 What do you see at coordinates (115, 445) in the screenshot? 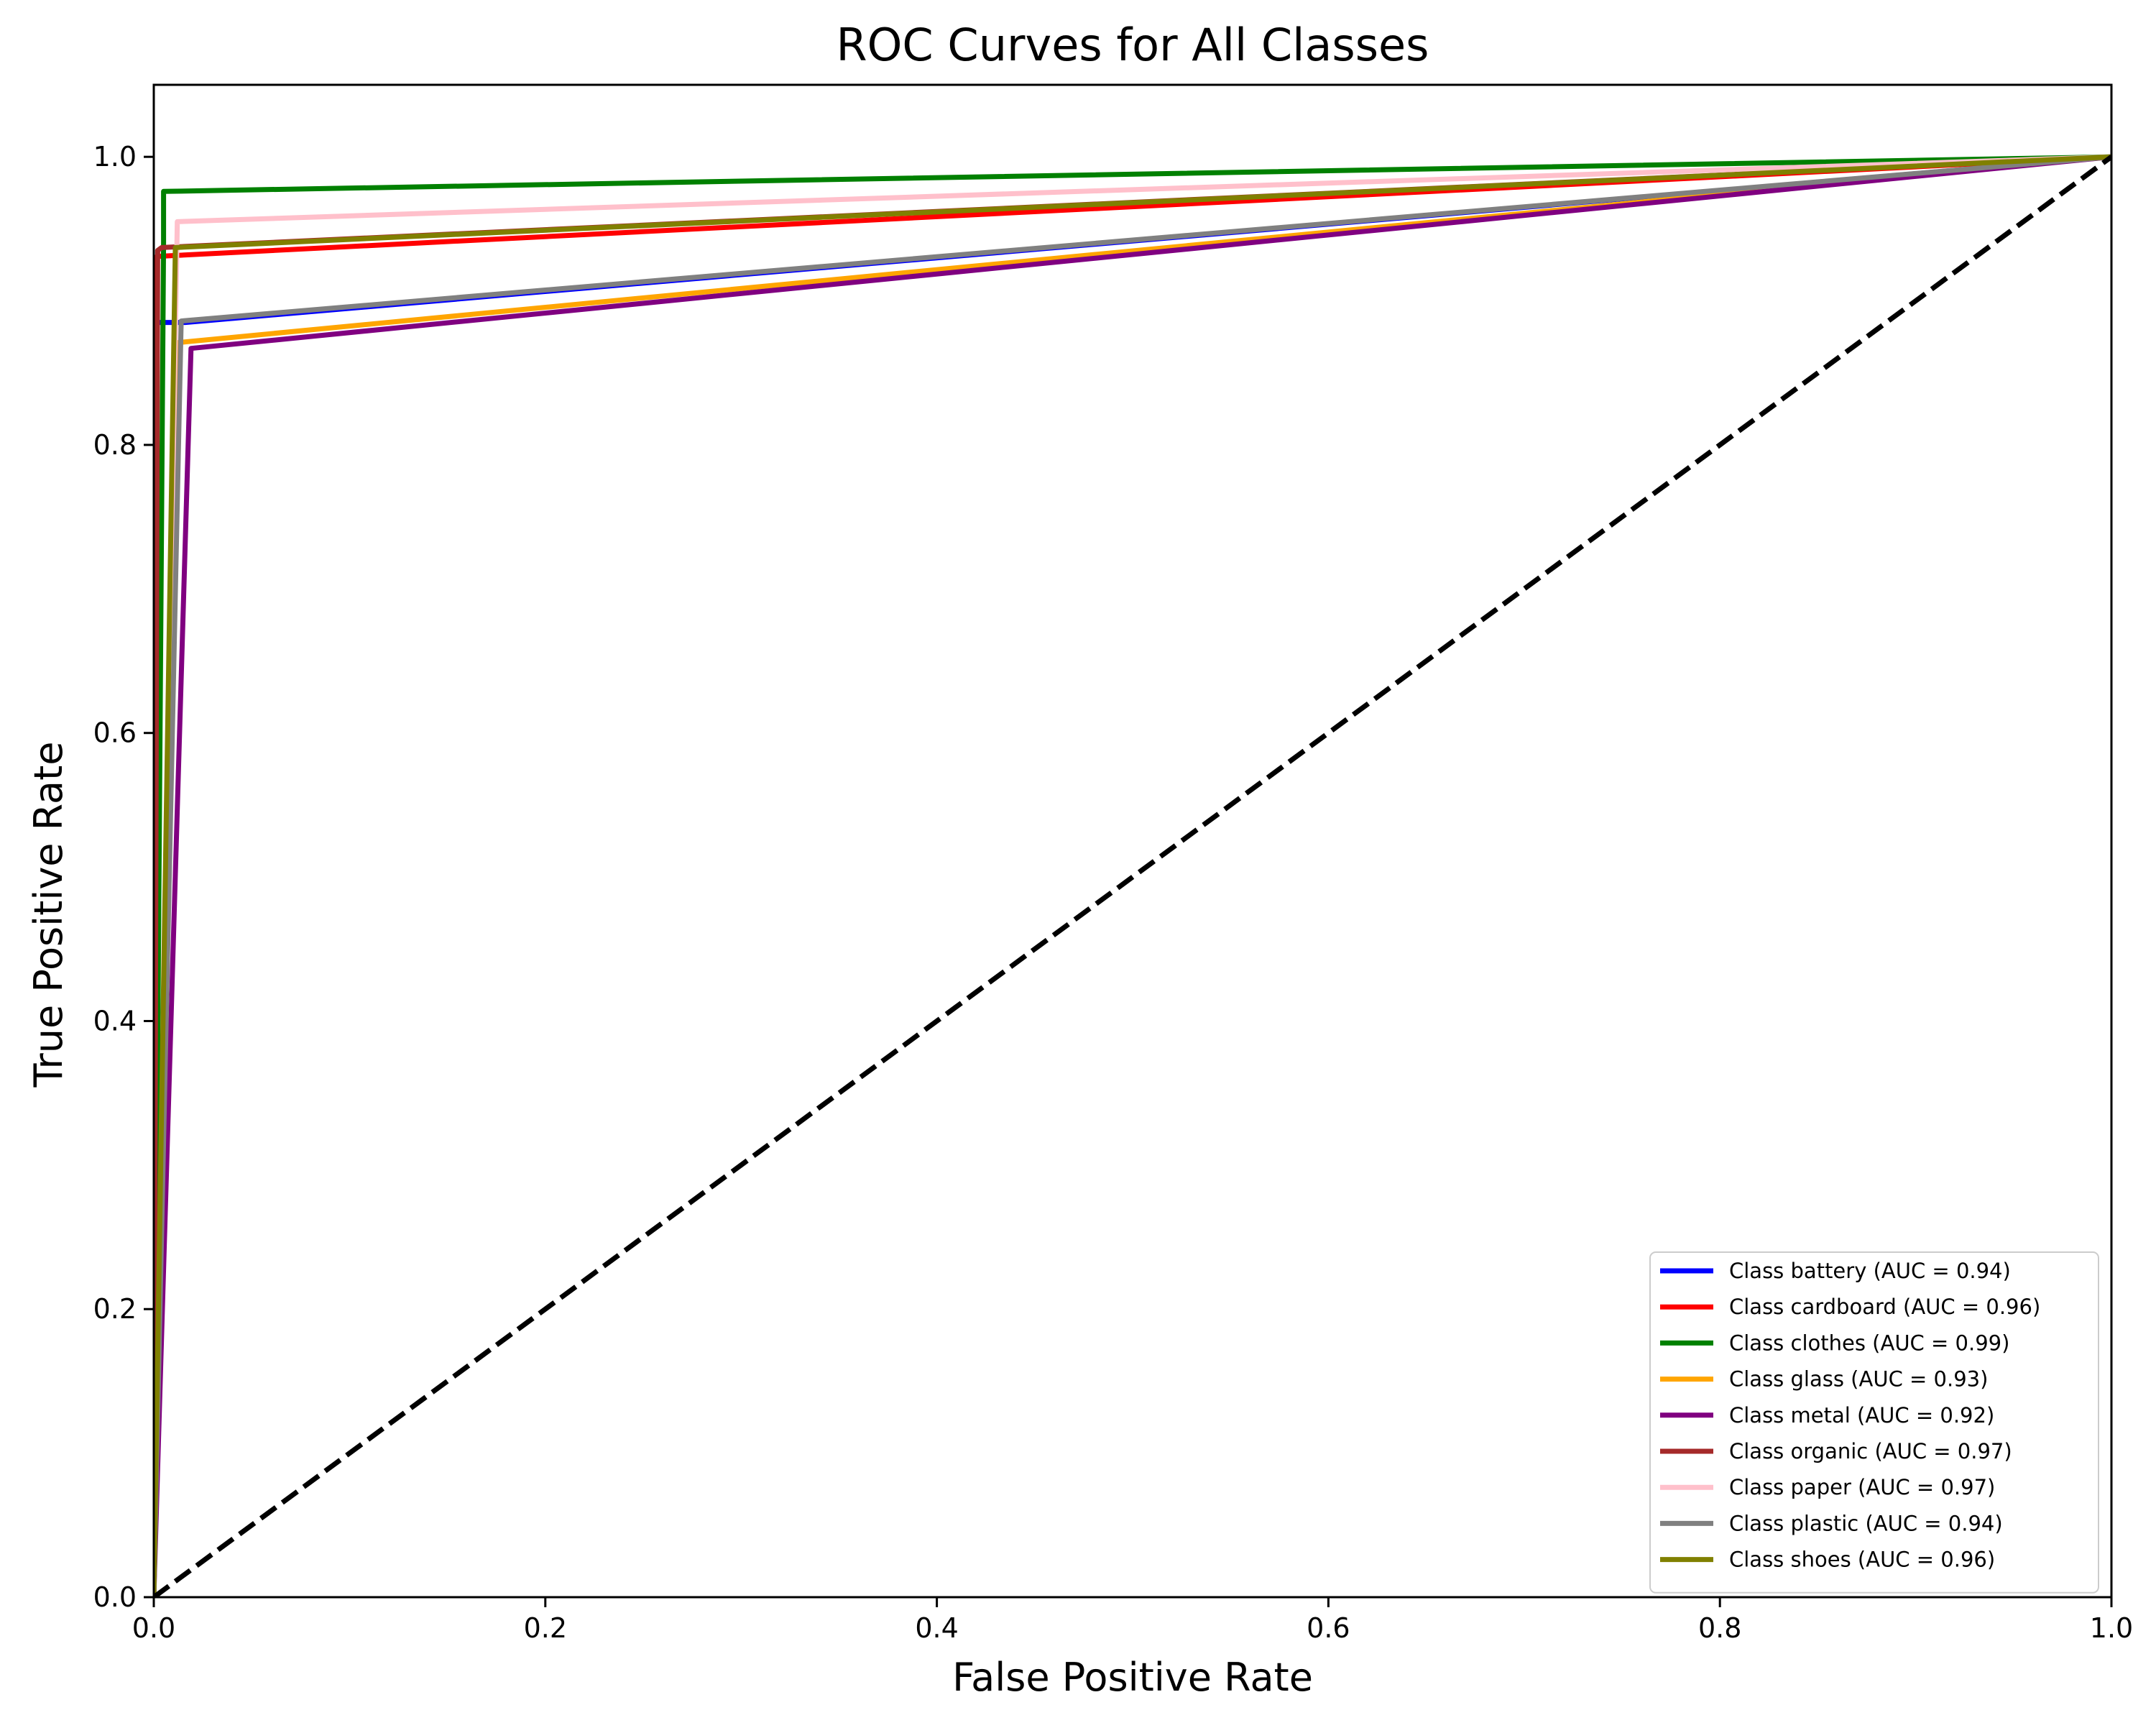
I see `y-tick-label: 0.8` at bounding box center [115, 445].